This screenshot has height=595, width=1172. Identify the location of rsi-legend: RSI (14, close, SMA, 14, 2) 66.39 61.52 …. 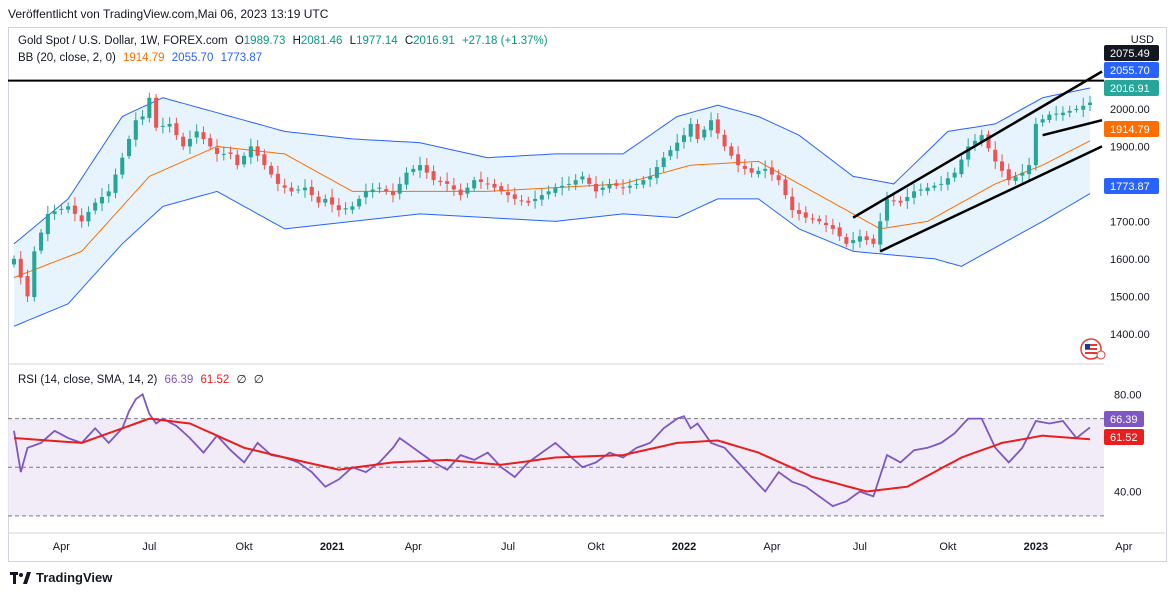
(143, 379).